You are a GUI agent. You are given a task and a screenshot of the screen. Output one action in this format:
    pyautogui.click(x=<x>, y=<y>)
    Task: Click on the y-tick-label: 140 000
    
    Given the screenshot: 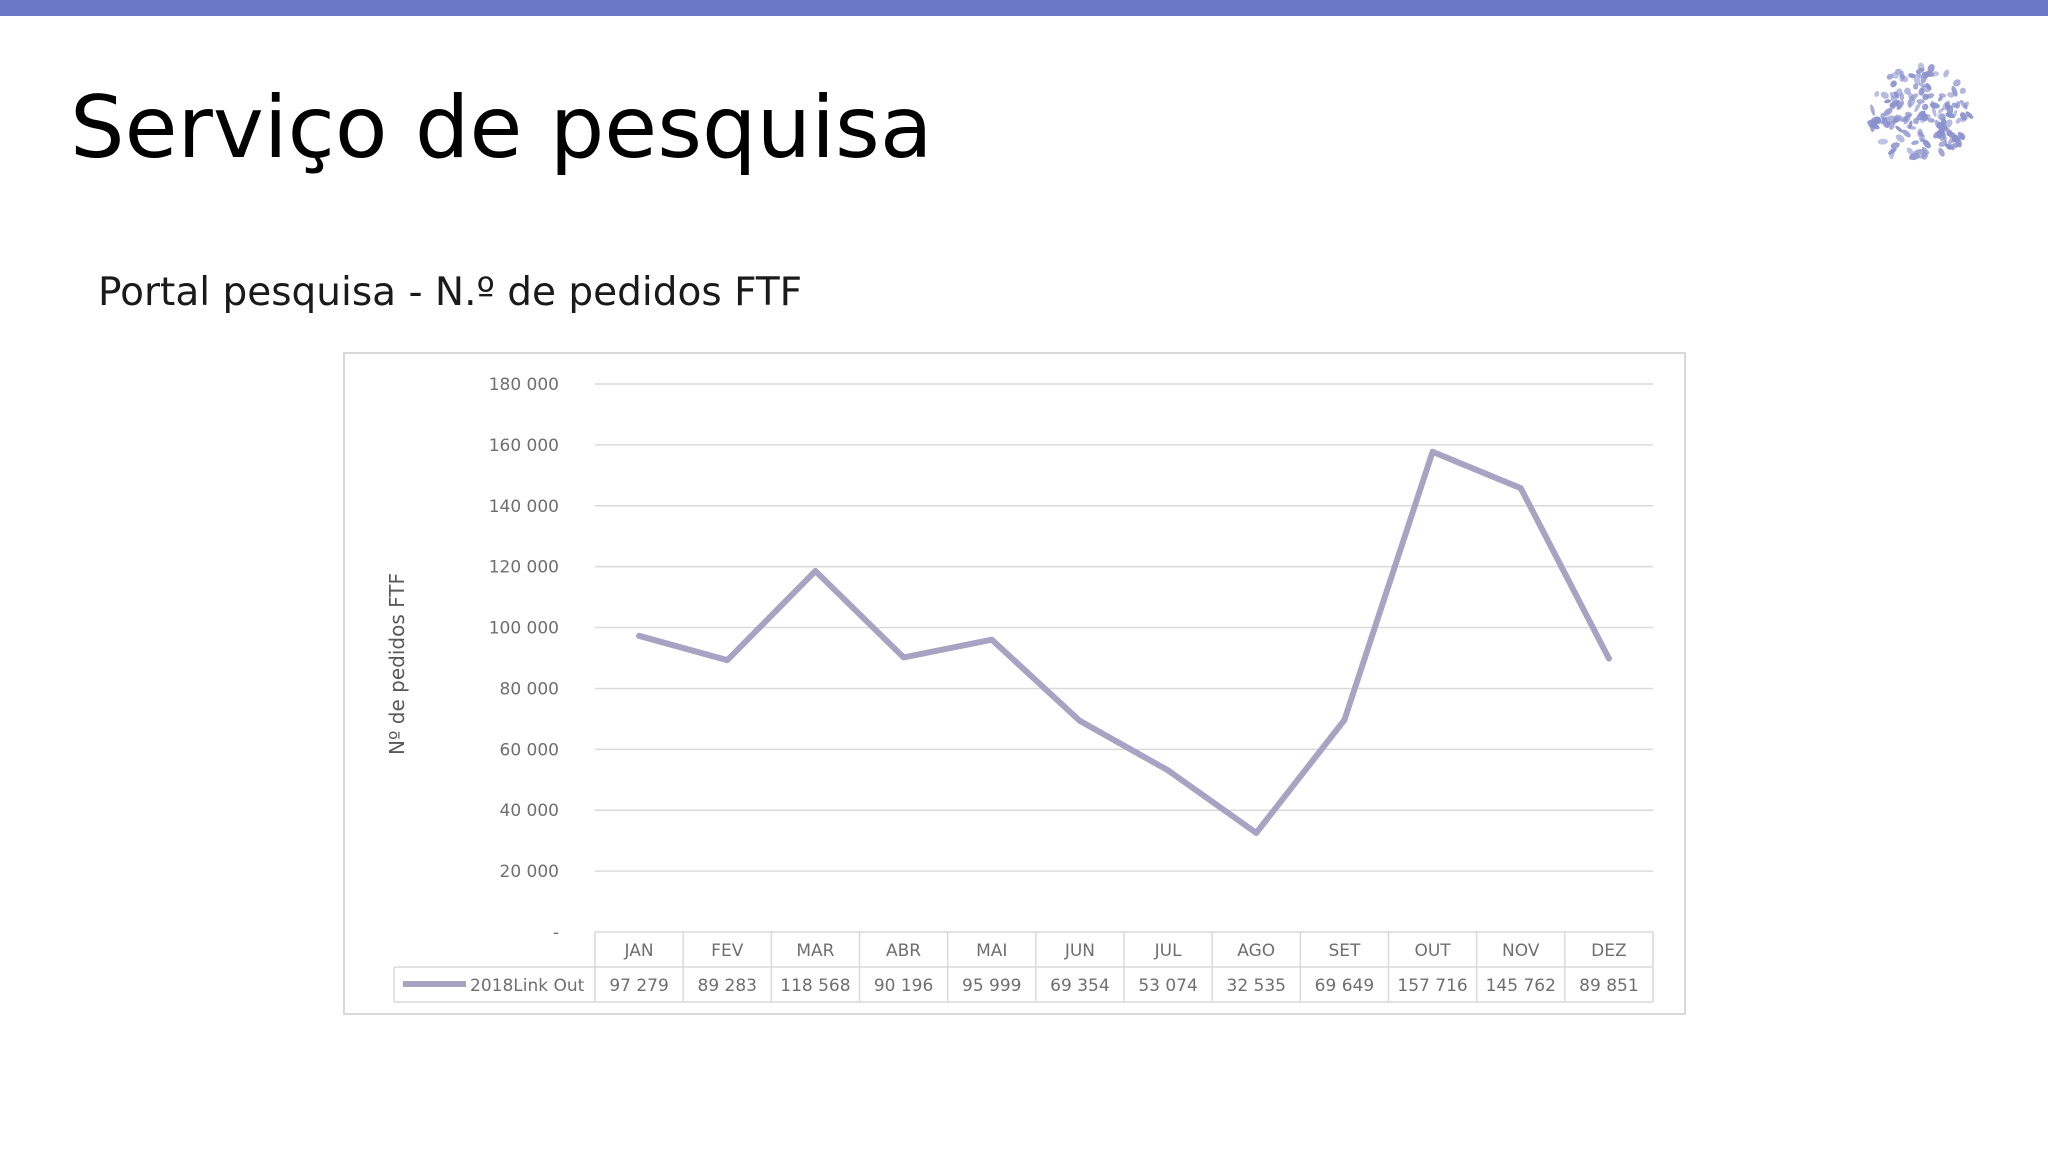 What is the action you would take?
    pyautogui.click(x=524, y=507)
    